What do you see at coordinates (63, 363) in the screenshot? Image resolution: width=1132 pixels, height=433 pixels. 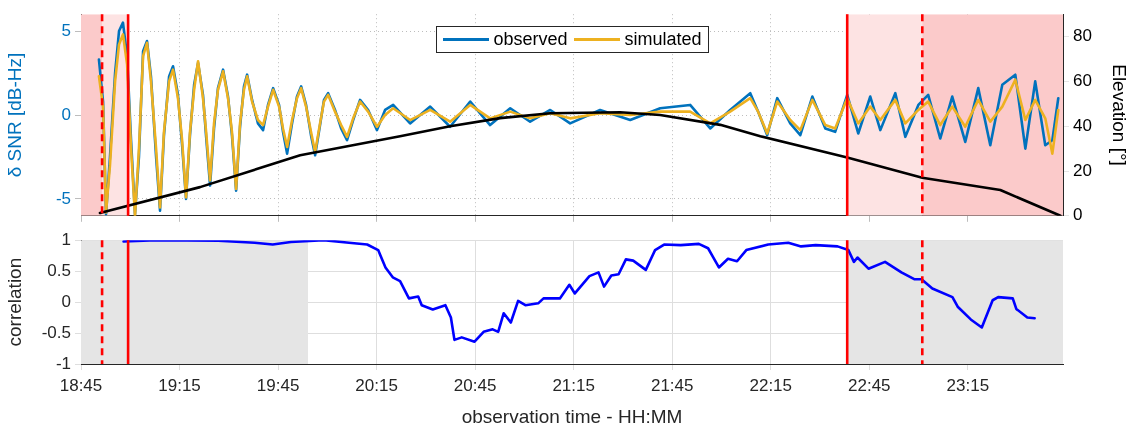 I see `y-tick-label: -1` at bounding box center [63, 363].